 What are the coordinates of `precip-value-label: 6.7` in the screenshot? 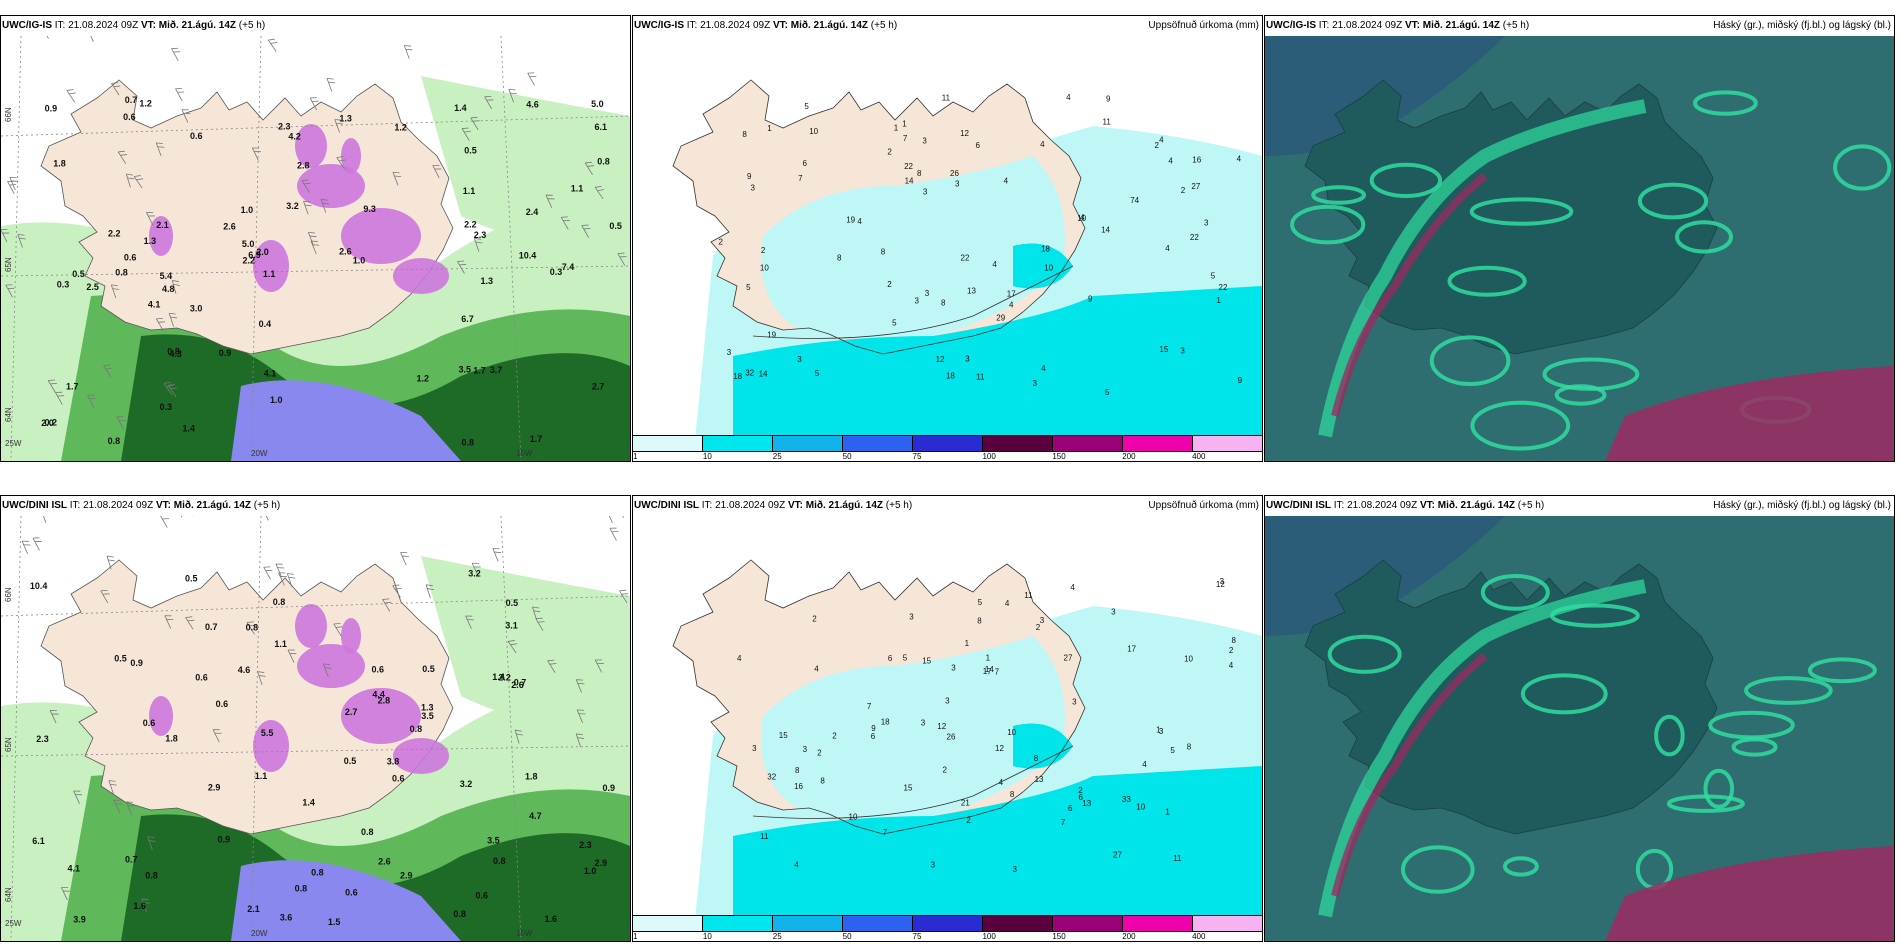 It's located at (467, 319).